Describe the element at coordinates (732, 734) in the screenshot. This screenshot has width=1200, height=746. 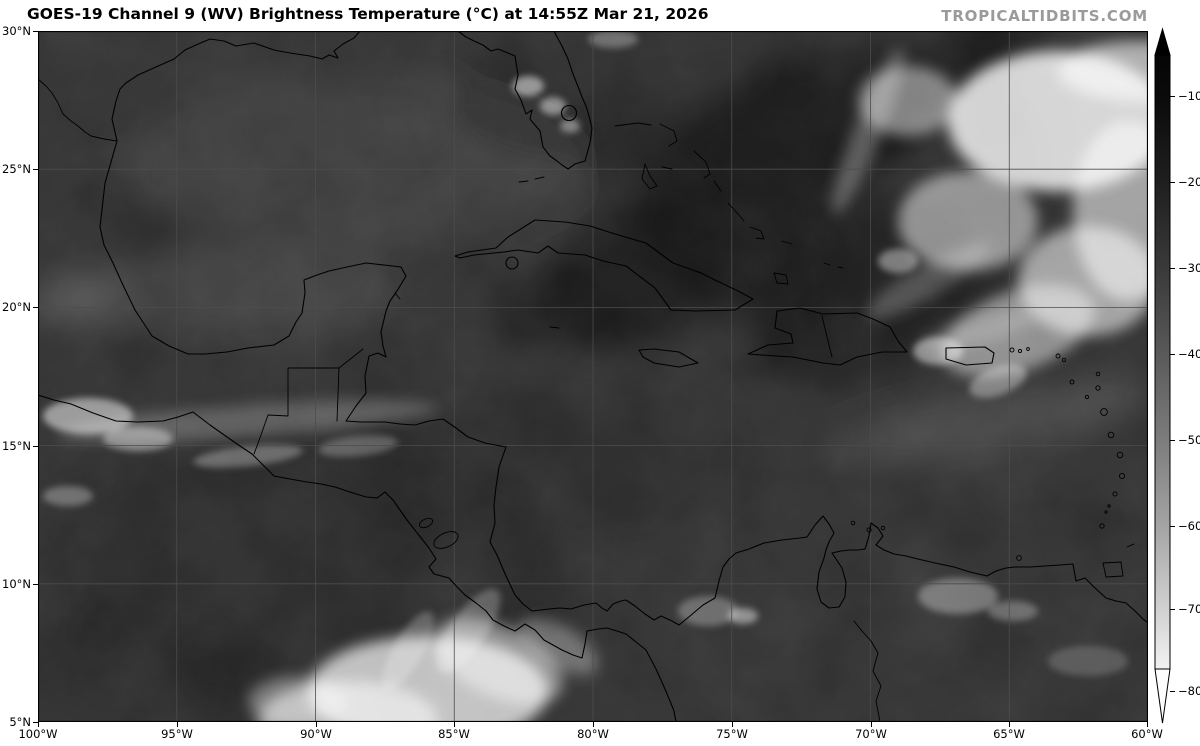
I see `x-tick-label: 75°W` at that location.